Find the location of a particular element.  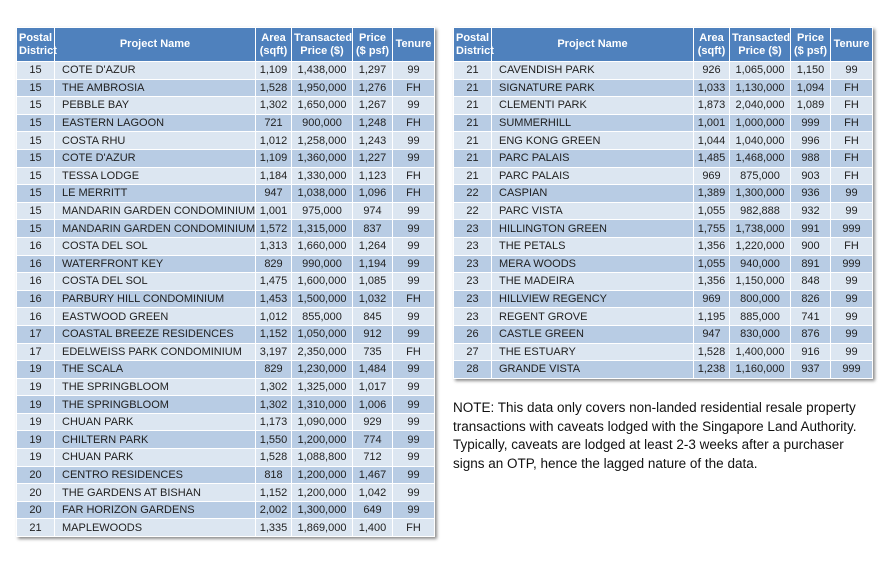

cell-area-sqft: 1,238 is located at coordinates (711, 369).